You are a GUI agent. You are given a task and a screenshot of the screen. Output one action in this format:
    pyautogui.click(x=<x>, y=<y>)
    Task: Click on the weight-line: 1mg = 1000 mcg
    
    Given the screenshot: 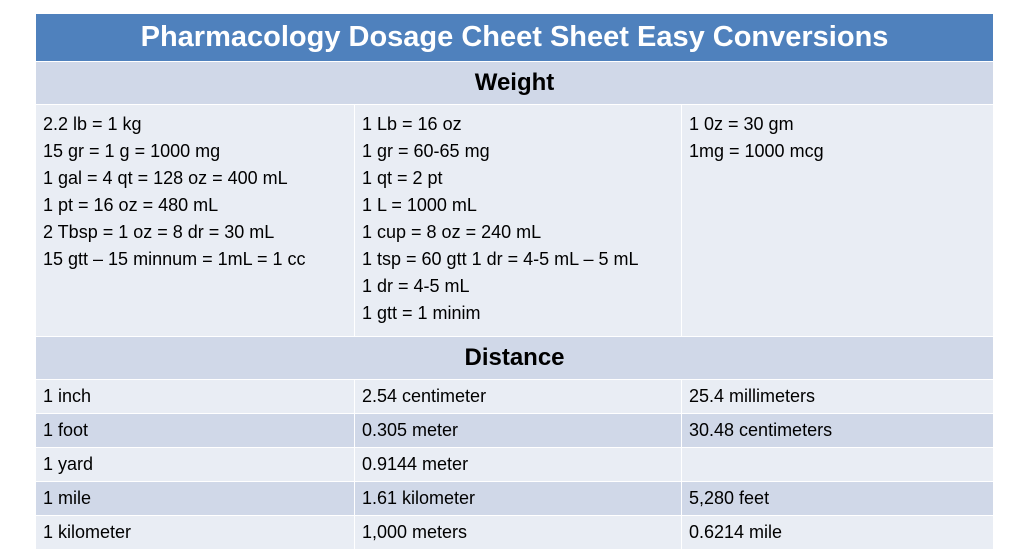 What is the action you would take?
    pyautogui.click(x=756, y=151)
    